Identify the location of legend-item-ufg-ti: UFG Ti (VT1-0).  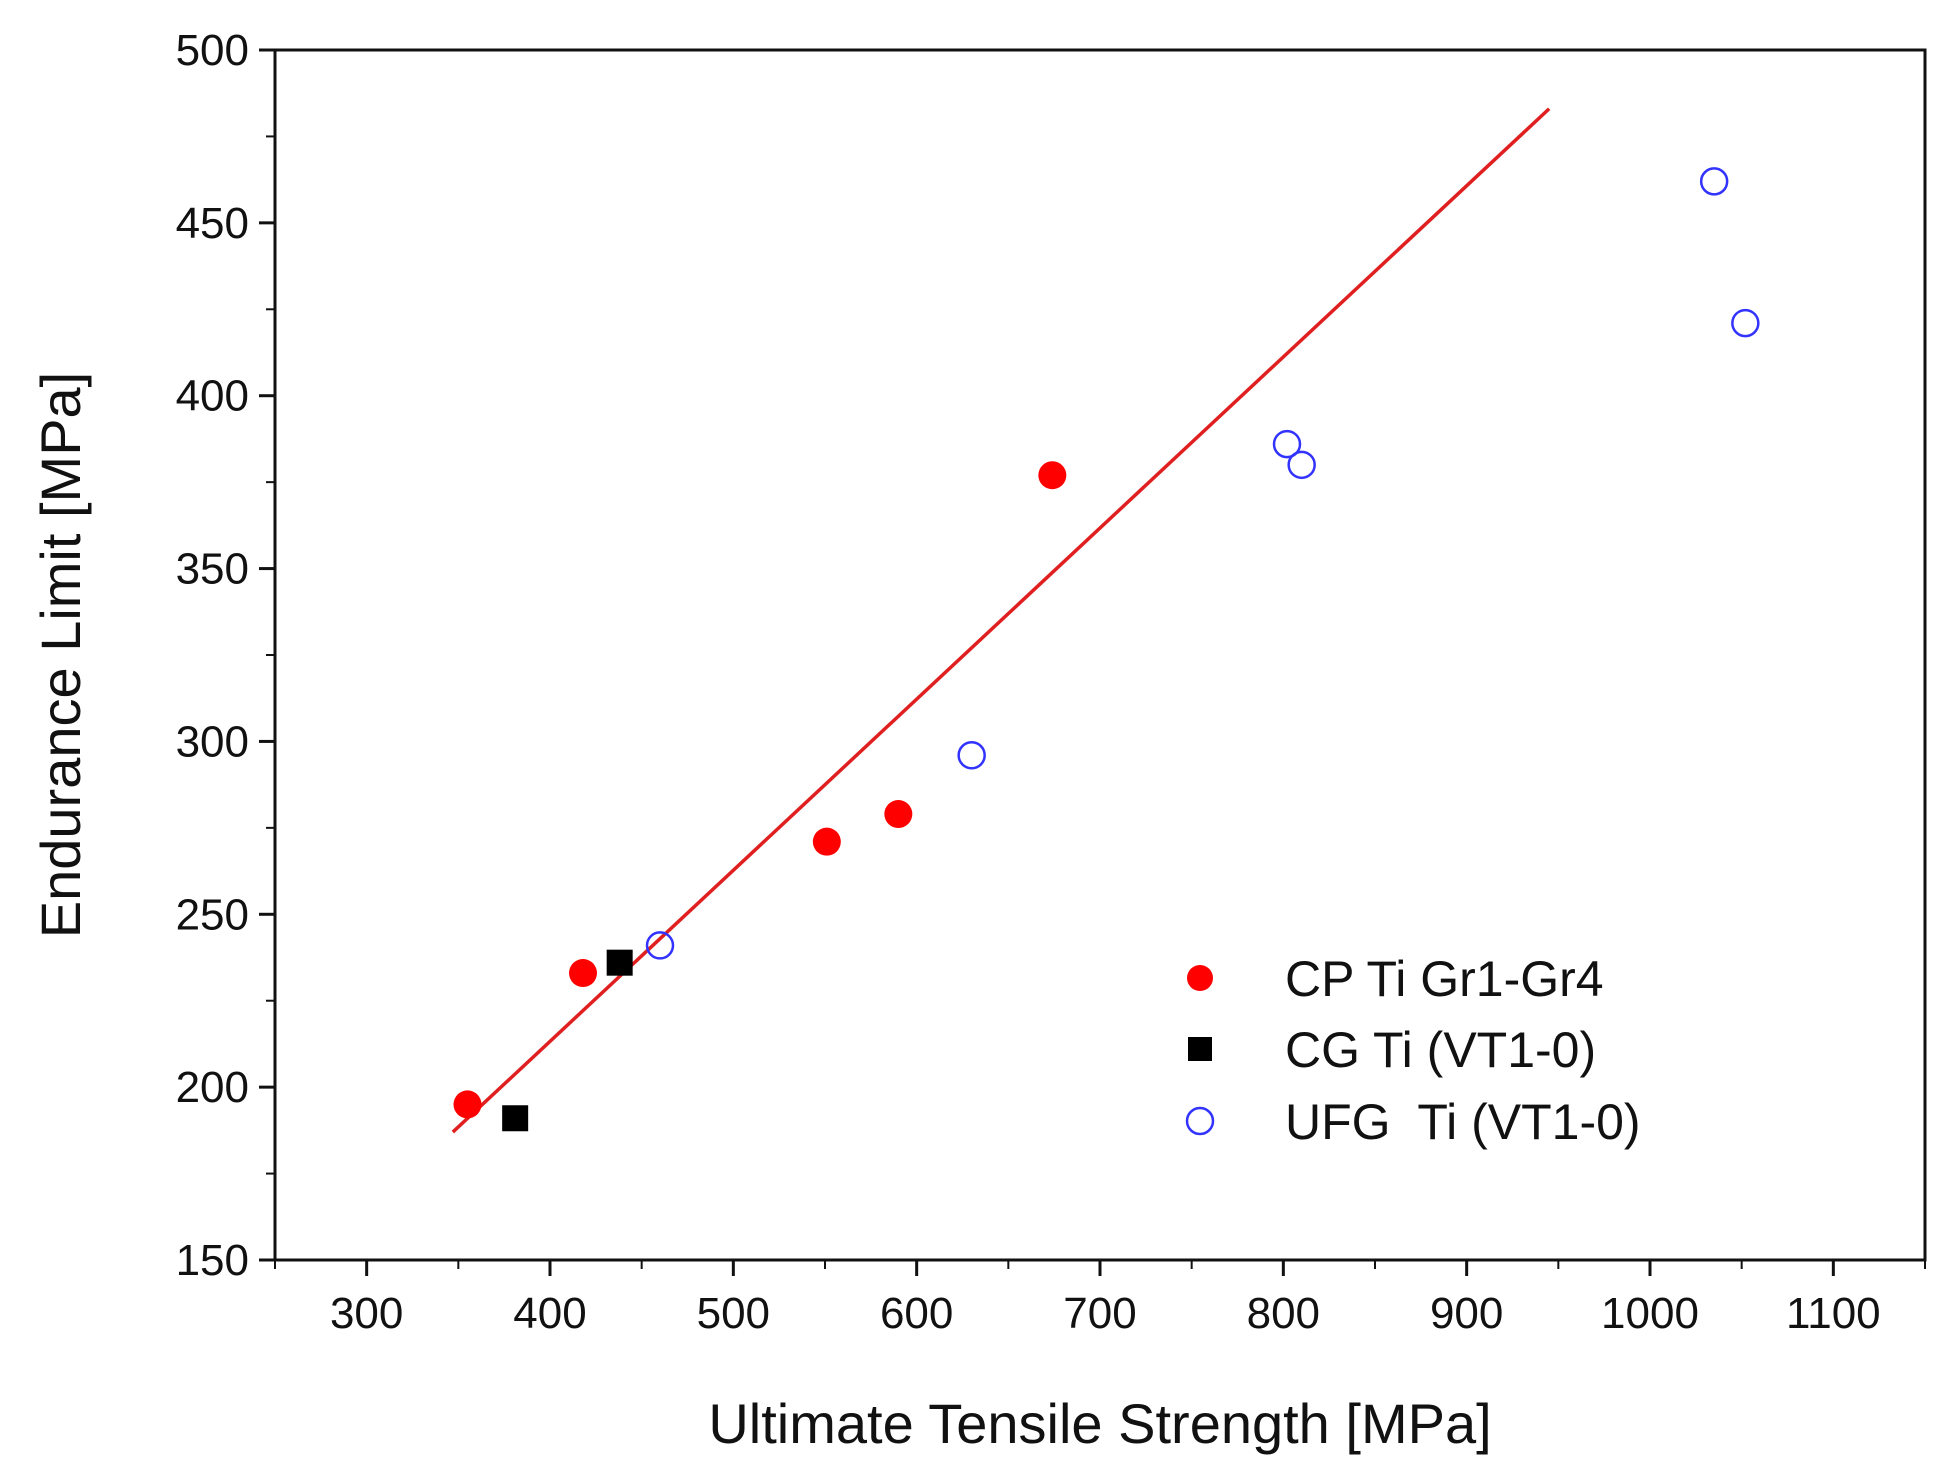
(1413, 1122).